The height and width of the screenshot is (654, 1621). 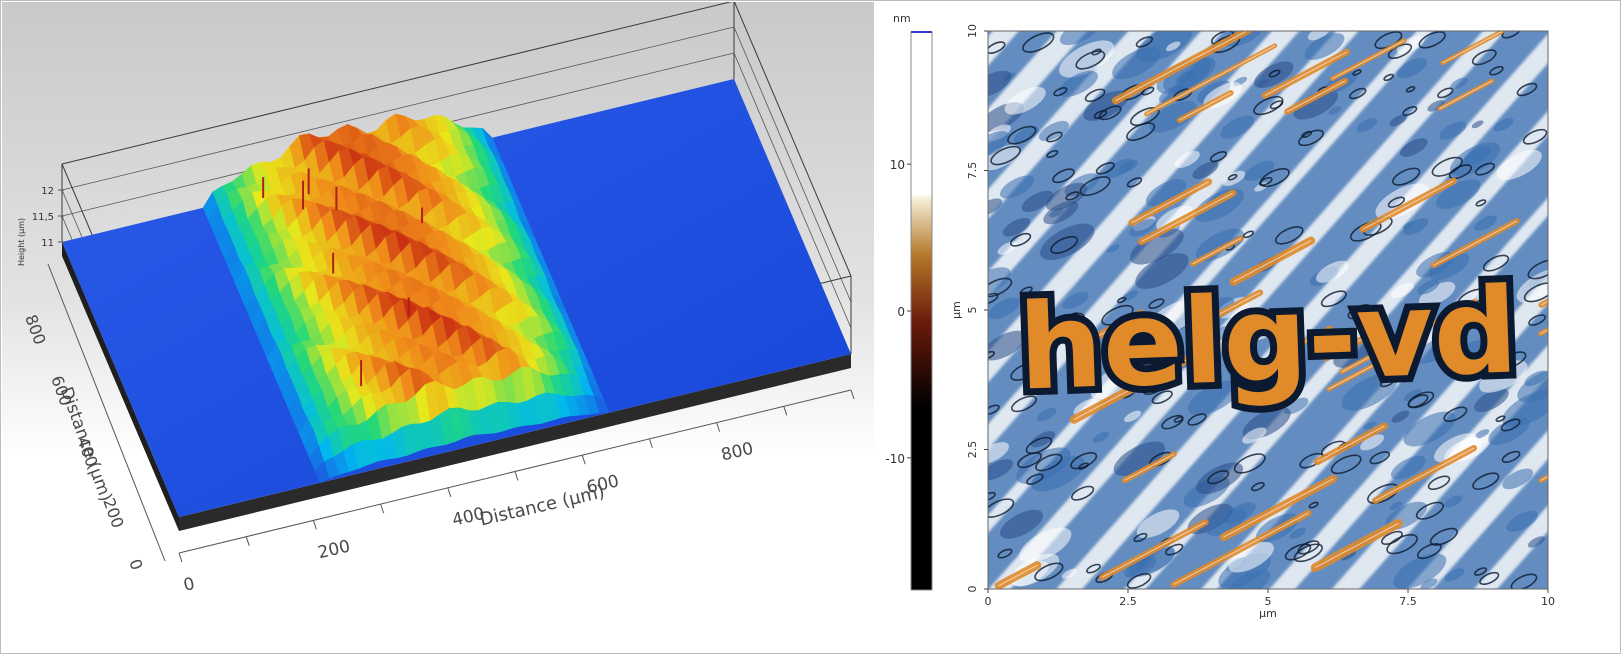 What do you see at coordinates (972, 450) in the screenshot?
I see `y-tick-label: 2.5` at bounding box center [972, 450].